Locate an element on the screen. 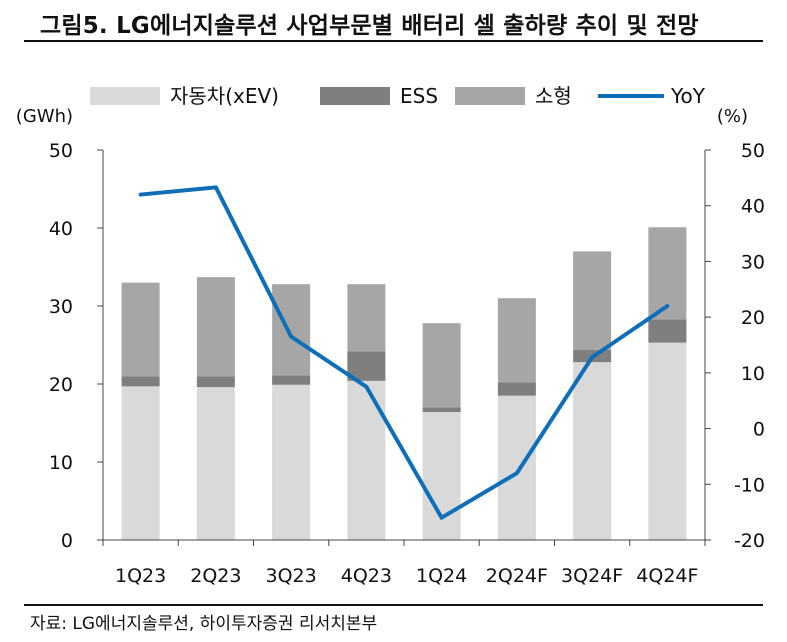  bar-ess-4q23 is located at coordinates (366, 366).